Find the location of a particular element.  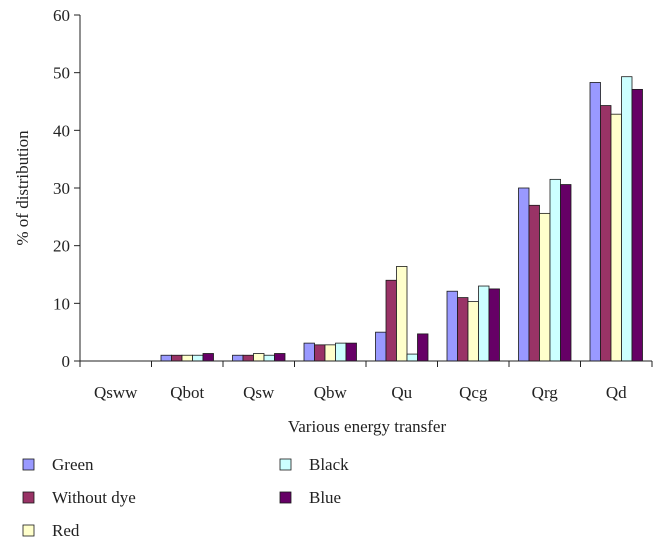

y-tick-label: 50 is located at coordinates (61, 73).